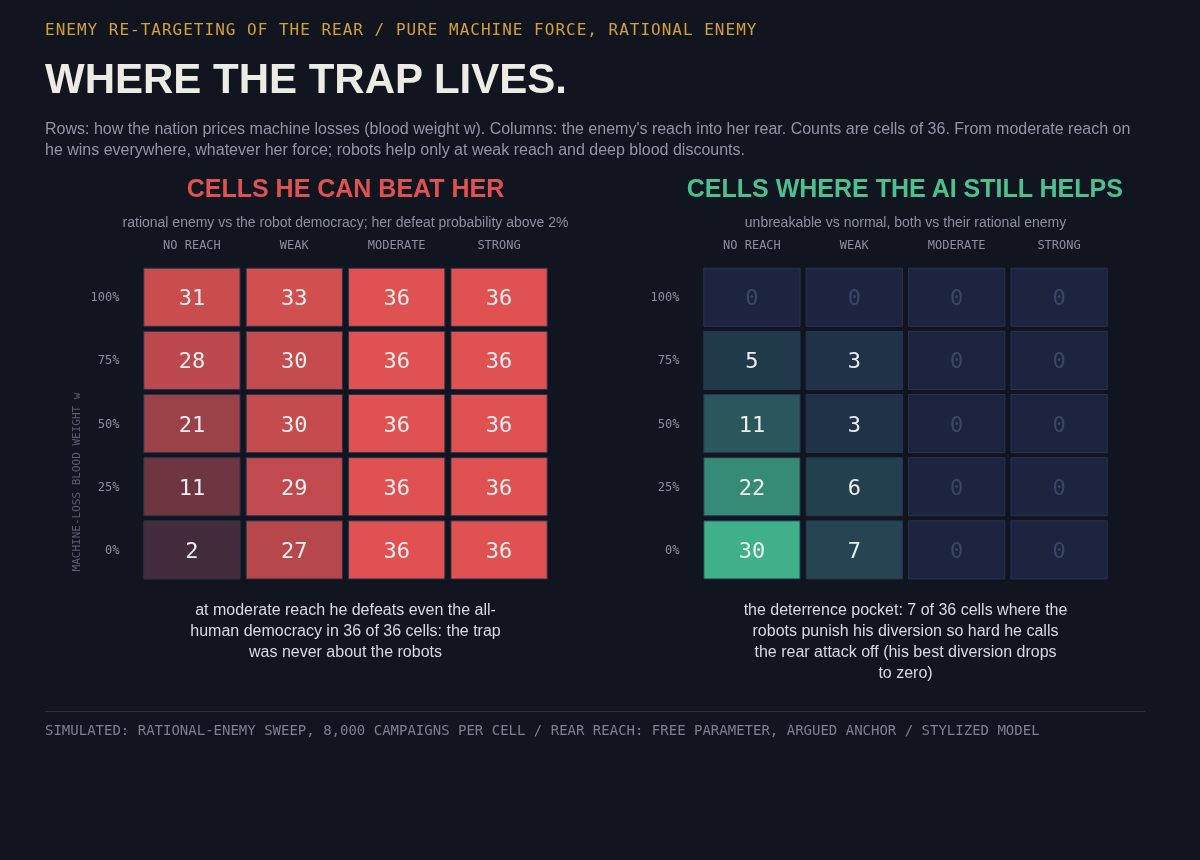  Describe the element at coordinates (76, 482) in the screenshot. I see `y-axis-title: MACHINE-LOSS BLOOD WEIGHT w` at that location.